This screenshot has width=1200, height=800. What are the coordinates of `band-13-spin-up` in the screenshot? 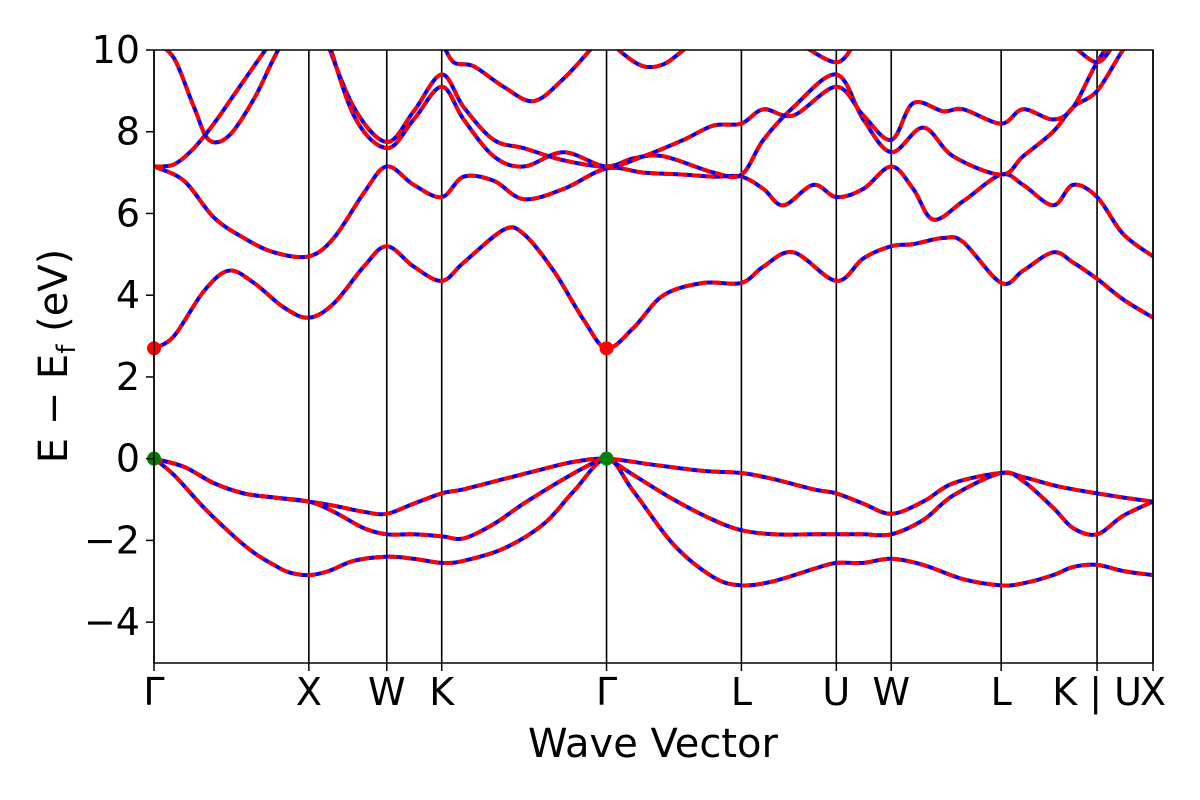 It's located at (1093, 57).